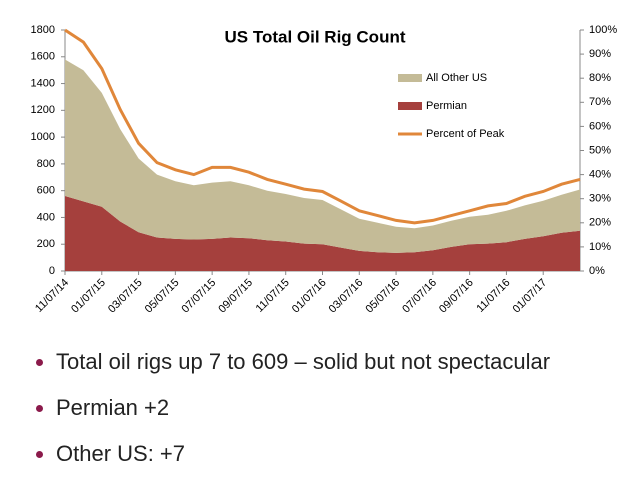 The width and height of the screenshot is (636, 480). What do you see at coordinates (600, 199) in the screenshot?
I see `y2-tick-label: 30%` at bounding box center [600, 199].